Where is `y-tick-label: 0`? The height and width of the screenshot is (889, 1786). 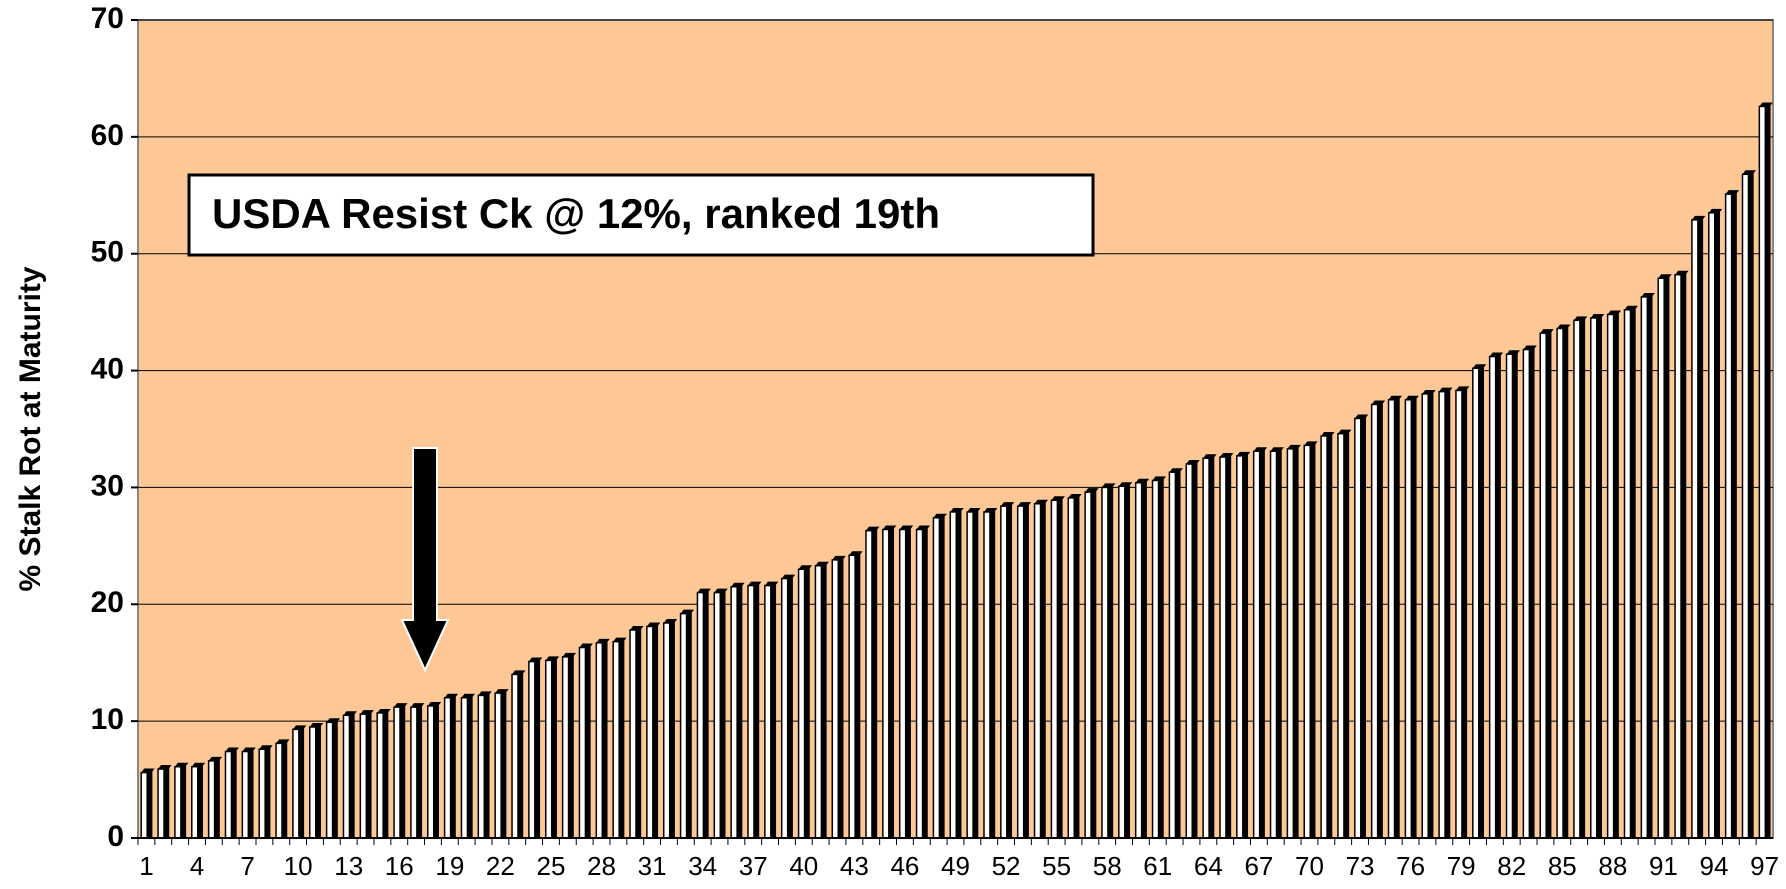 y-tick-label: 0 is located at coordinates (115, 836).